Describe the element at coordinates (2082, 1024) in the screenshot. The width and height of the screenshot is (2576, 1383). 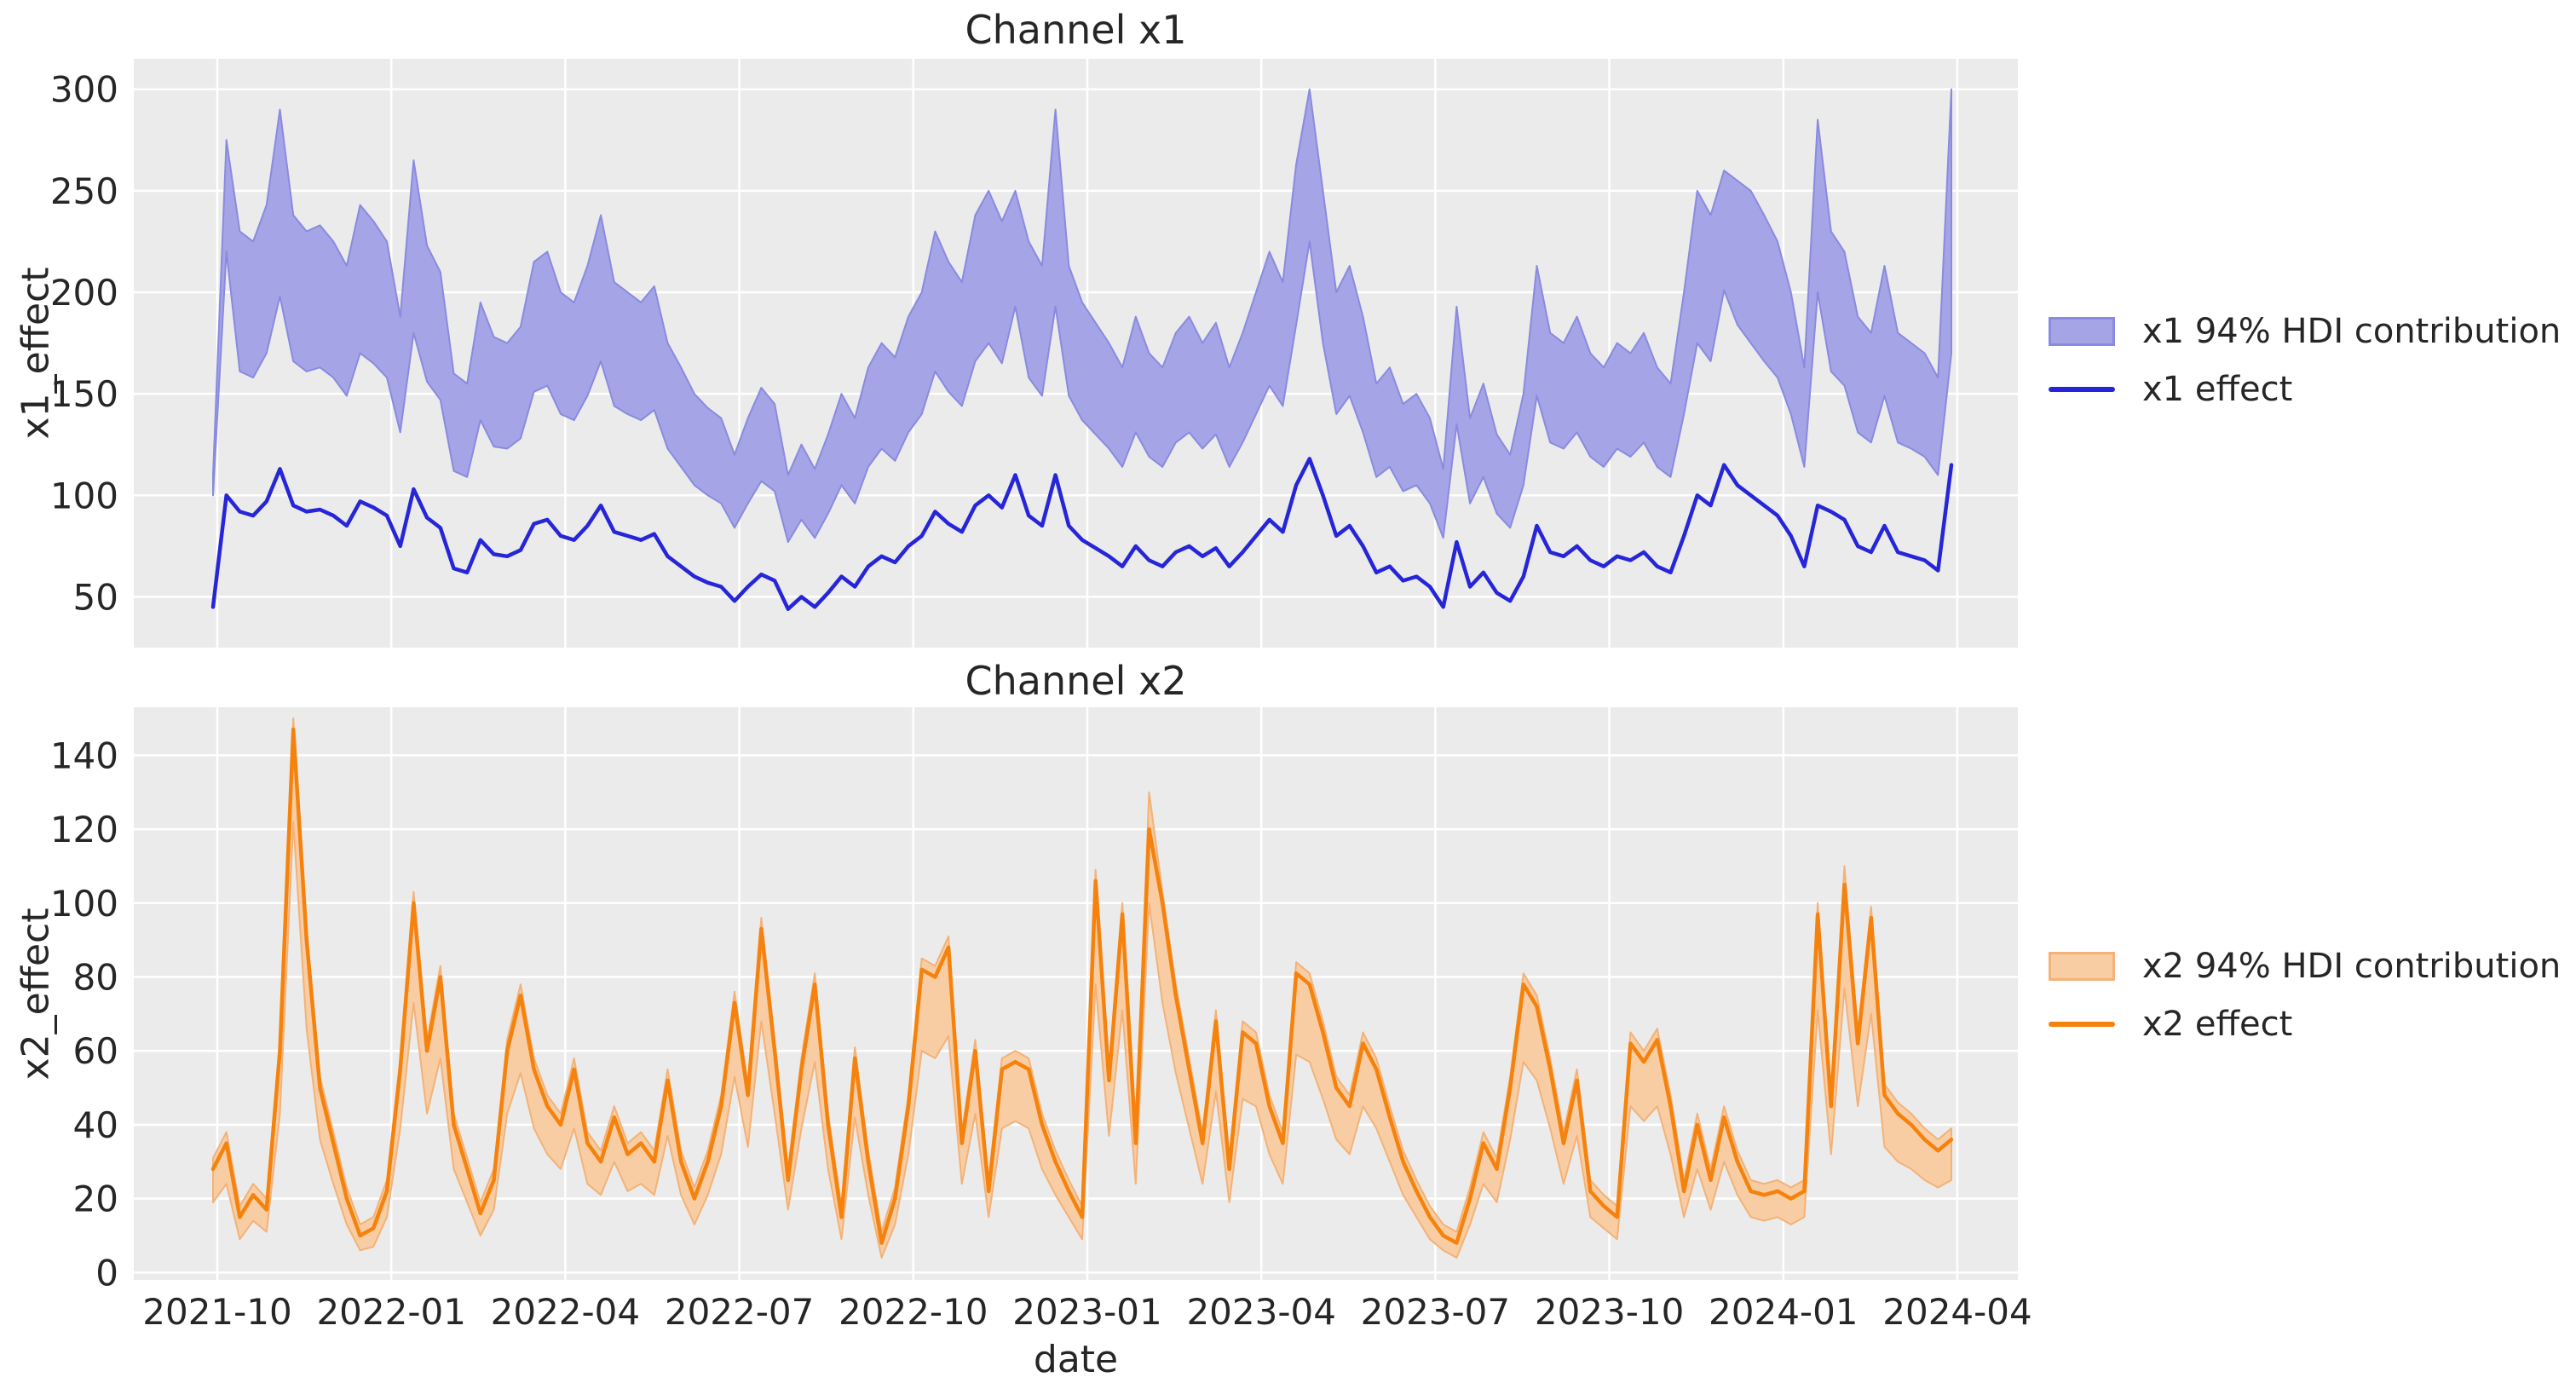
I see `x2-effect-line-swatch` at that location.